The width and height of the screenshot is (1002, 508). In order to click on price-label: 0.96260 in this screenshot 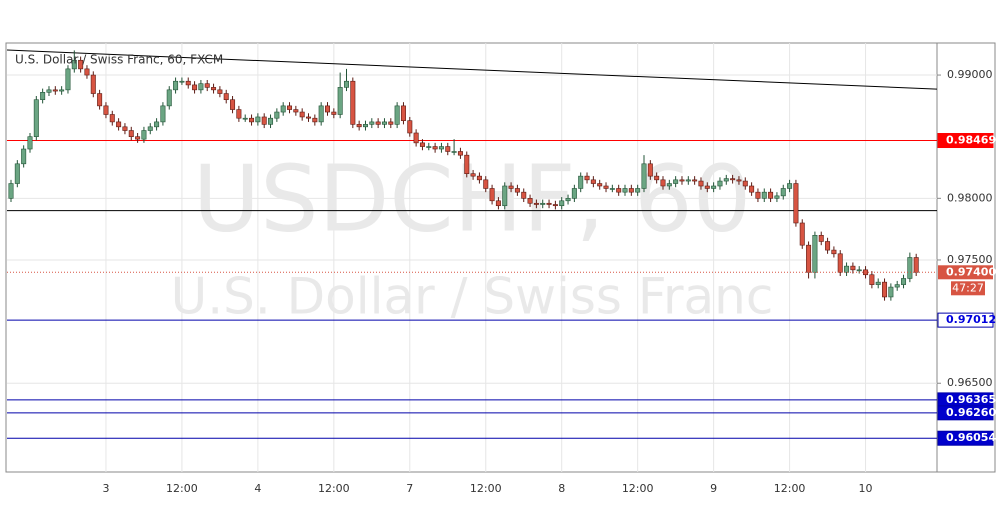, I will do `click(971, 412)`.